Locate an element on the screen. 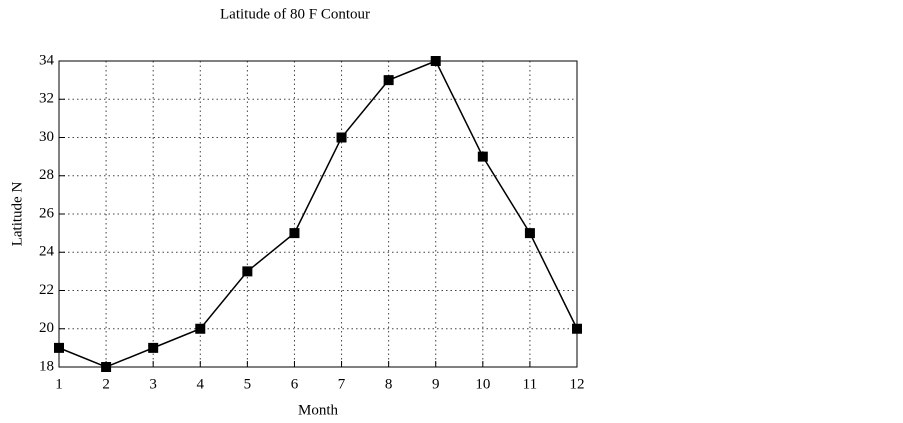  y-tick-label: 32 is located at coordinates (46, 99).